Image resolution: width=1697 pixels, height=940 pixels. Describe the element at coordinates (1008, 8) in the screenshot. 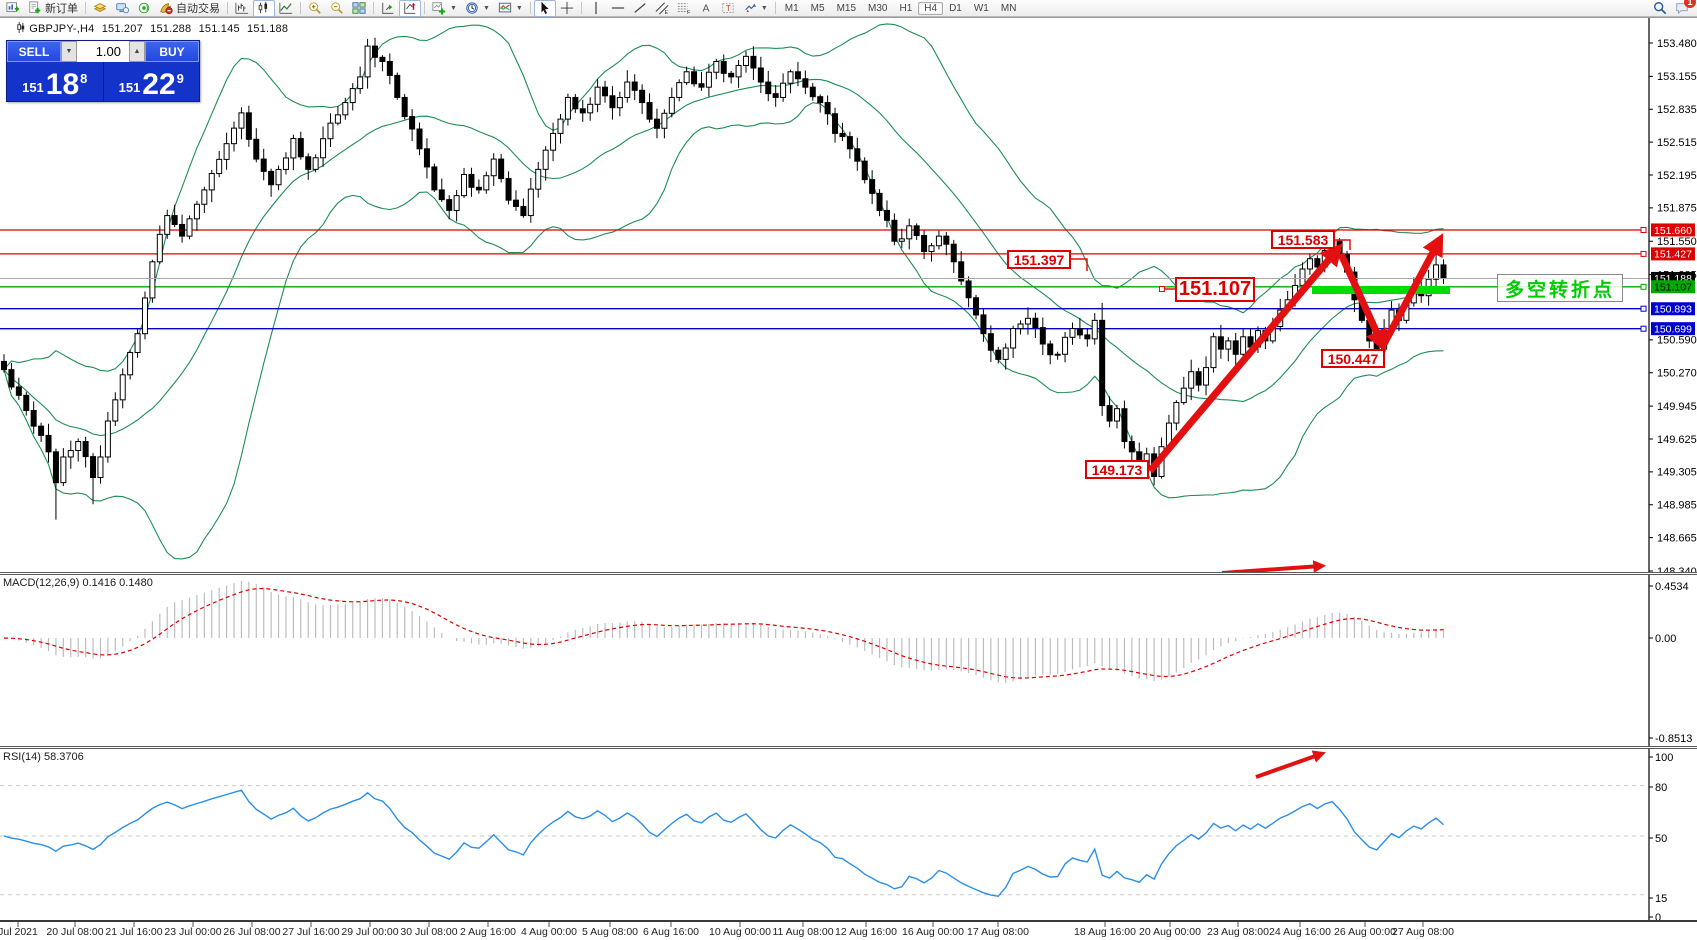

I see `tf-button-MN: MN` at that location.